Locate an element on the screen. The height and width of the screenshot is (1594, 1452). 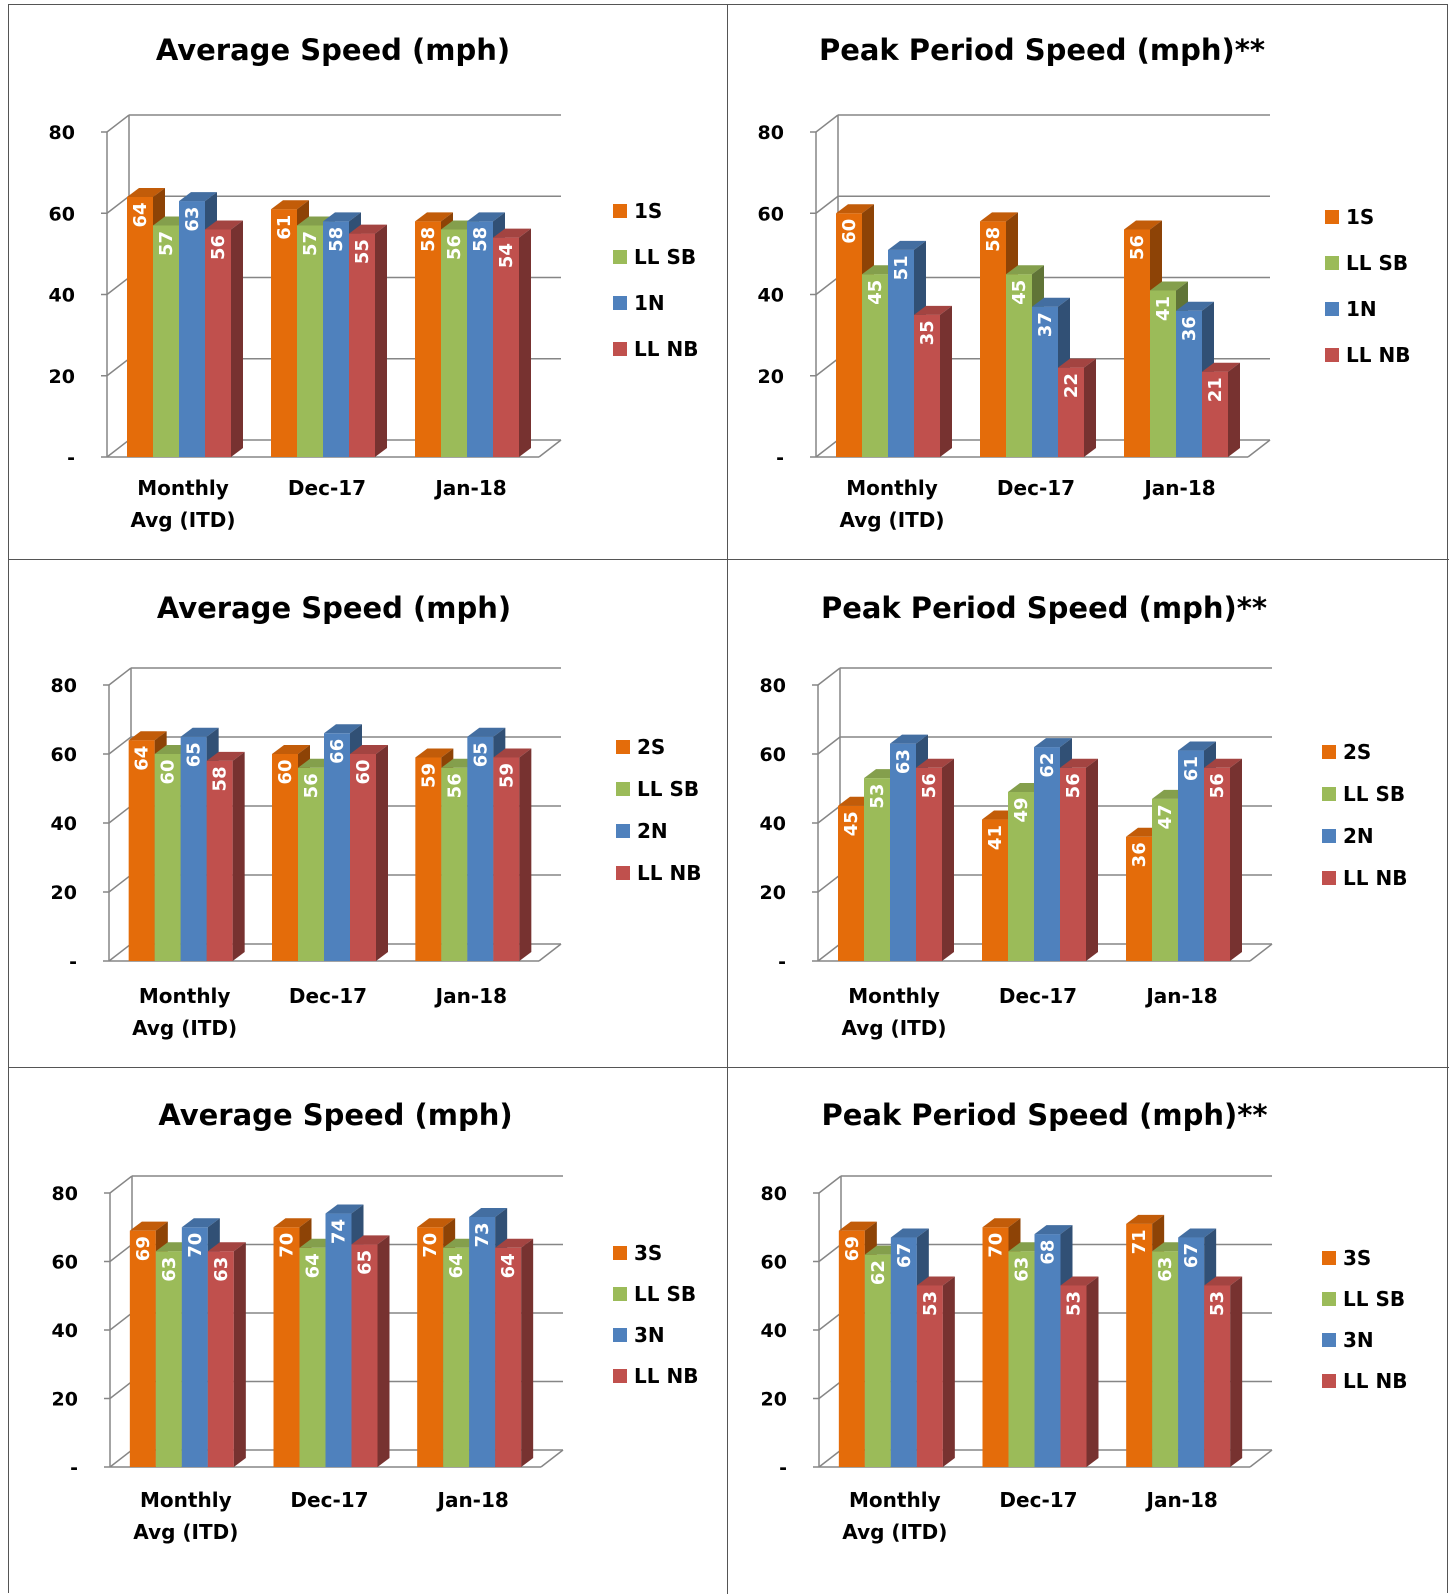
bar: 69 is located at coordinates (148, 1344).